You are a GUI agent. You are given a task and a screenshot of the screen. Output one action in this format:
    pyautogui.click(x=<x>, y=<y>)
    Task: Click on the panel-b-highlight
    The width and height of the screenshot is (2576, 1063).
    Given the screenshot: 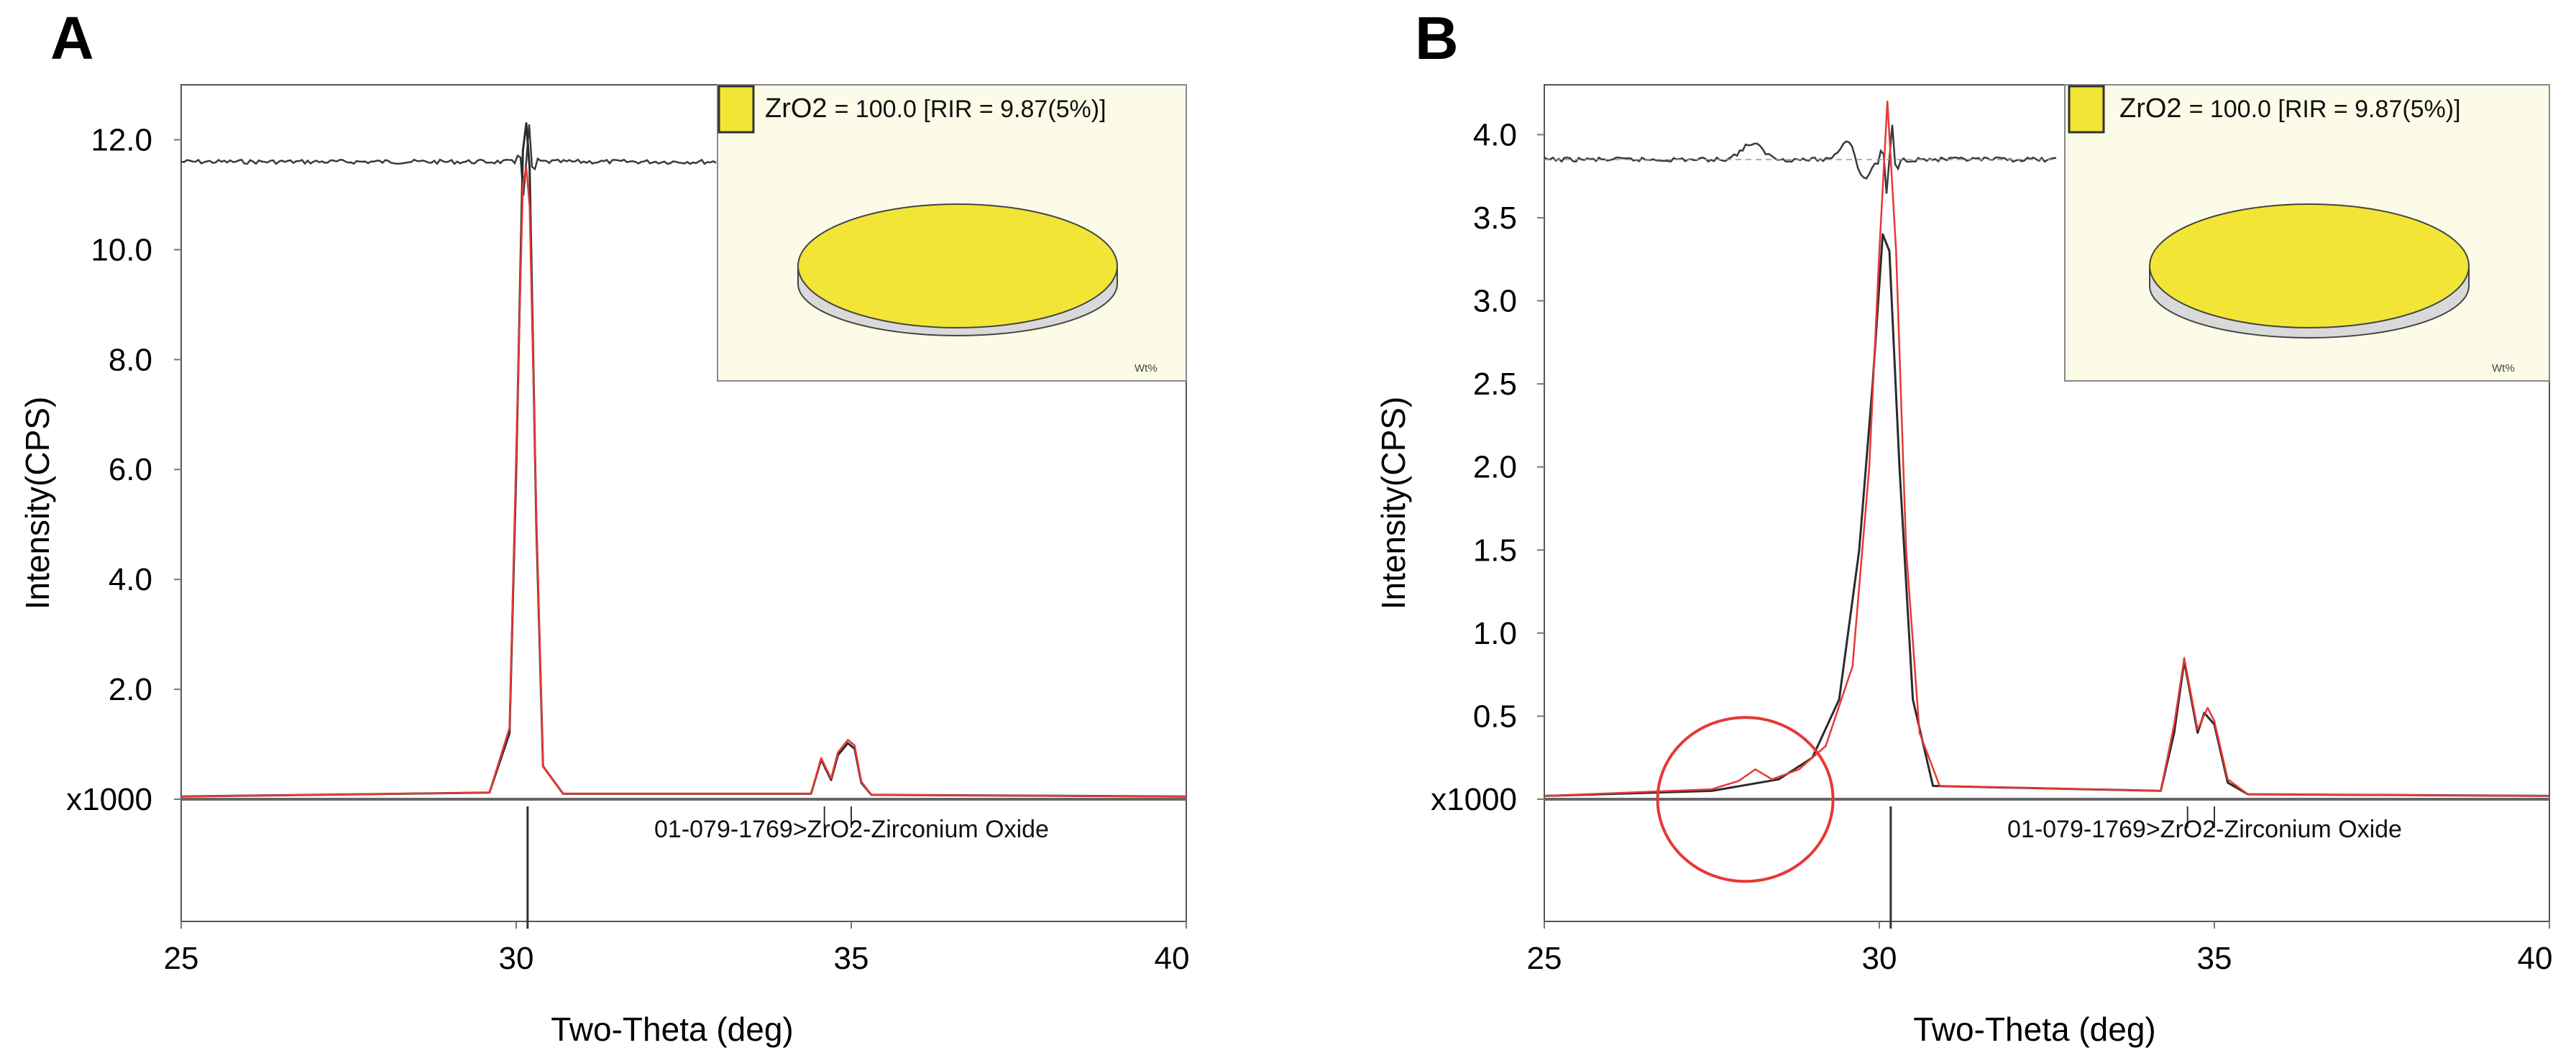 What is the action you would take?
    pyautogui.click(x=1745, y=799)
    